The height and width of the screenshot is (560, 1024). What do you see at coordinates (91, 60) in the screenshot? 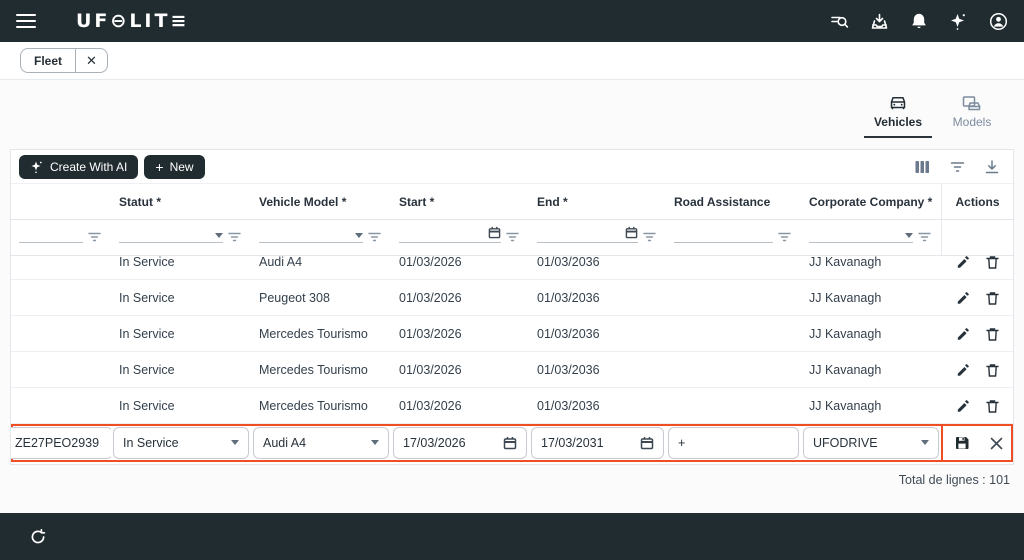
I see `tab-close-icon: ✕` at bounding box center [91, 60].